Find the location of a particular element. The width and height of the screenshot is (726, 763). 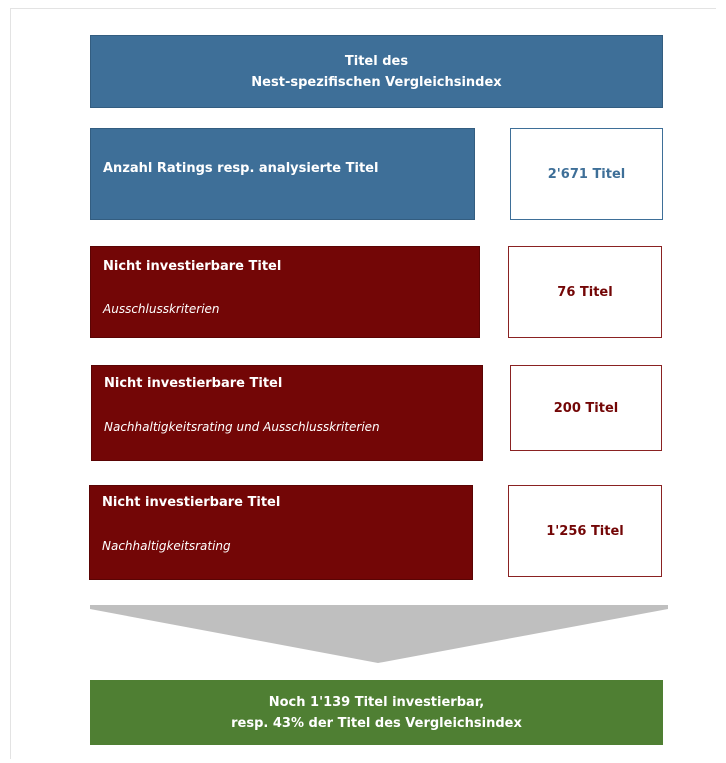

count: 1'256 Titel is located at coordinates (585, 531).